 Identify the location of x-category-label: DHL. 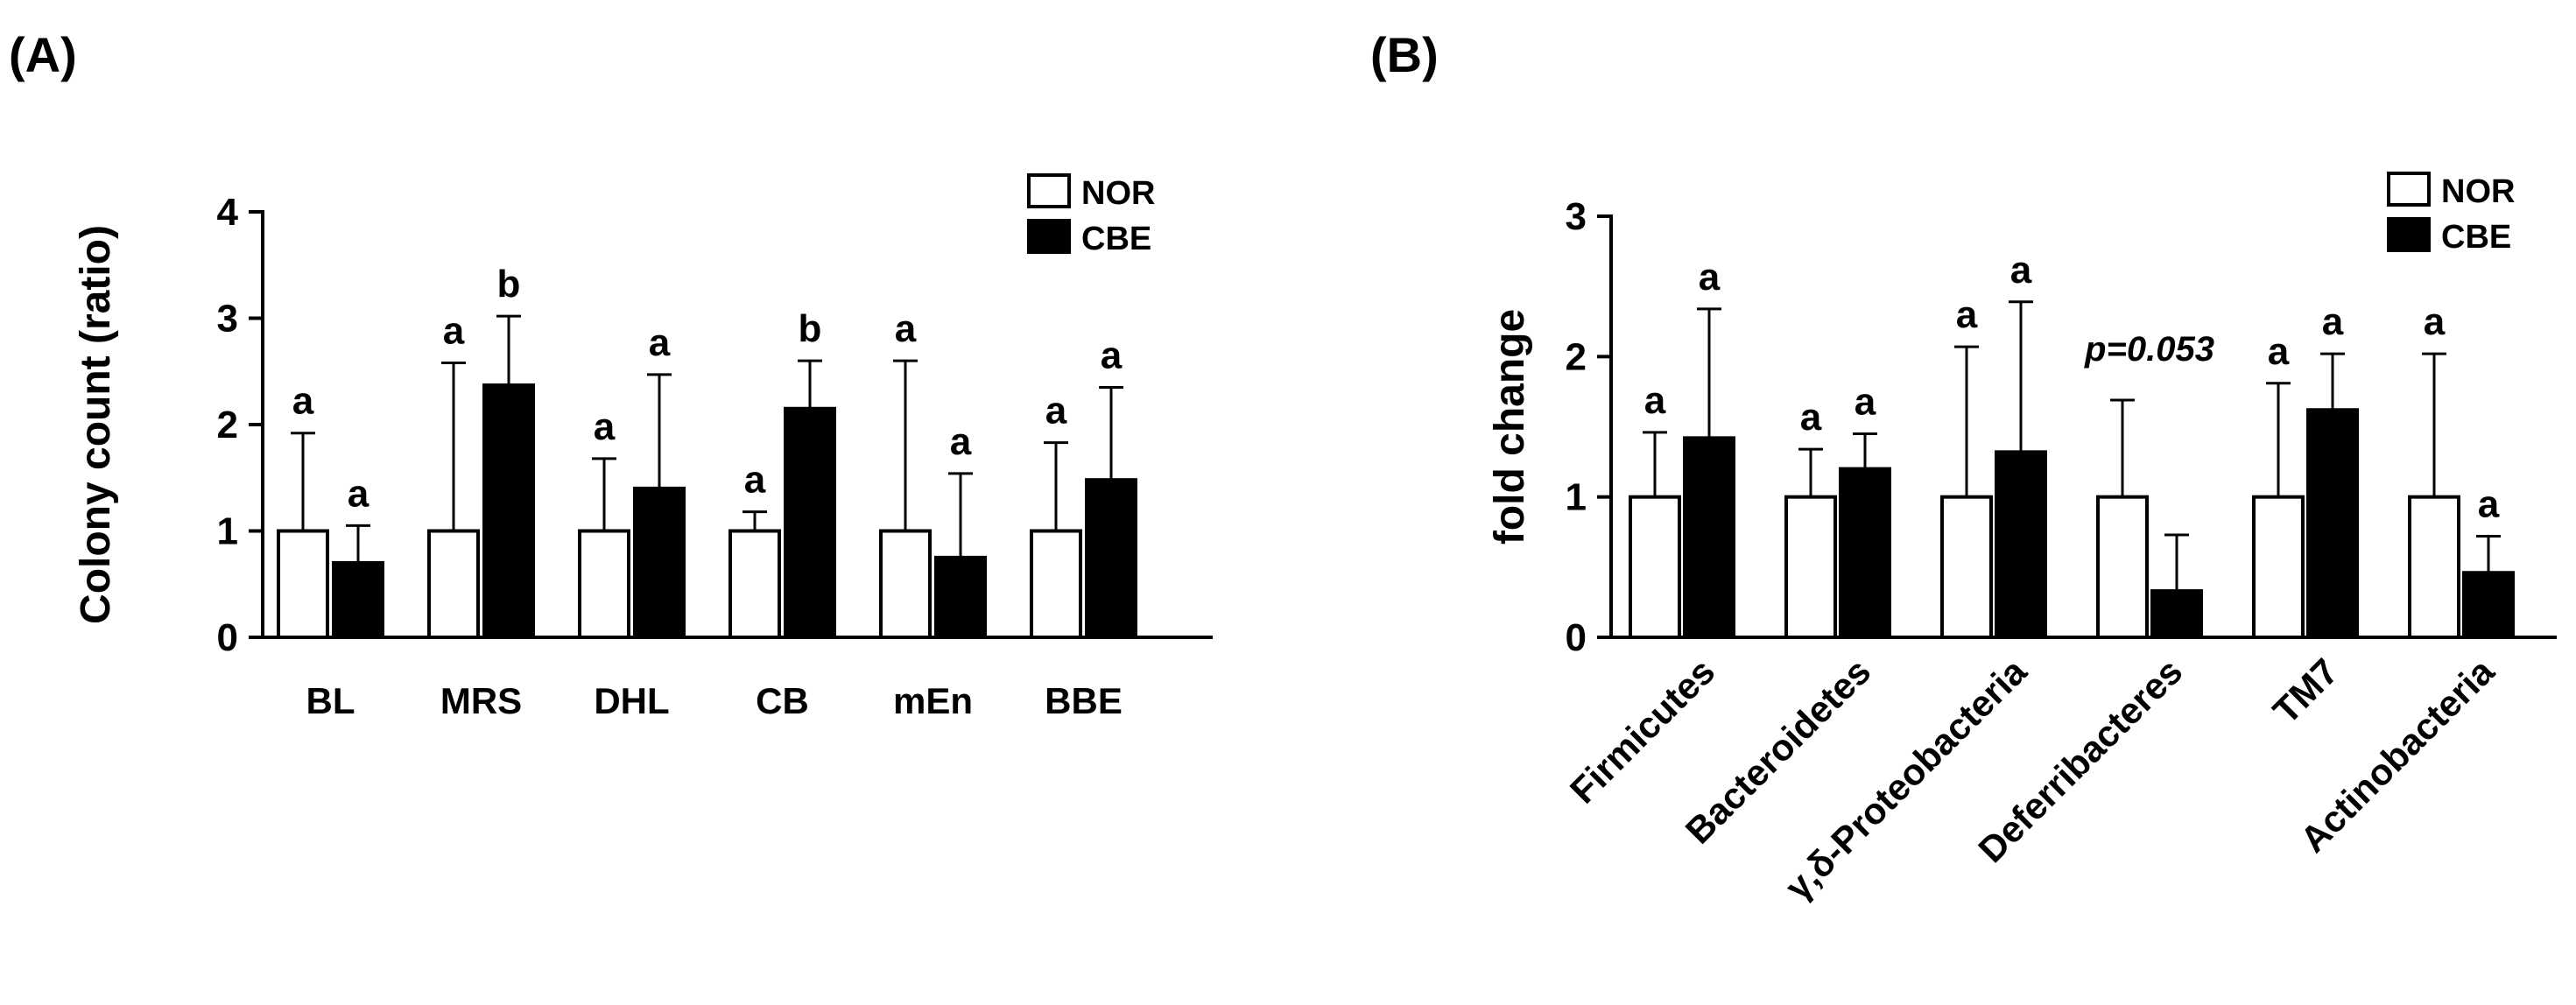
(631, 700).